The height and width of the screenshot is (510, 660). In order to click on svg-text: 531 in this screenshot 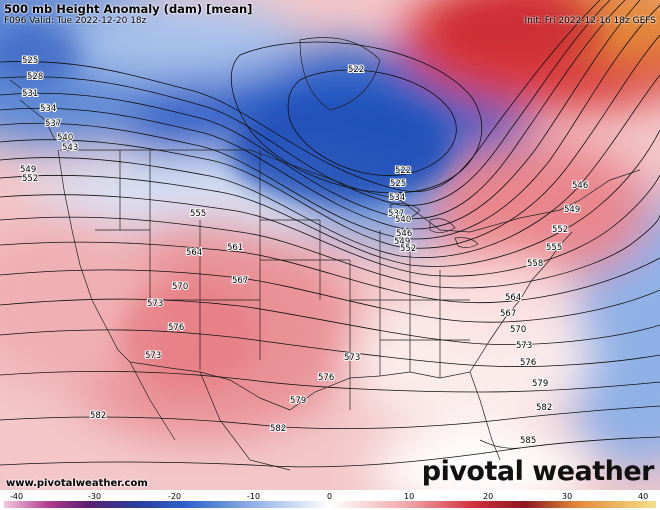, I will do `click(30, 94)`.